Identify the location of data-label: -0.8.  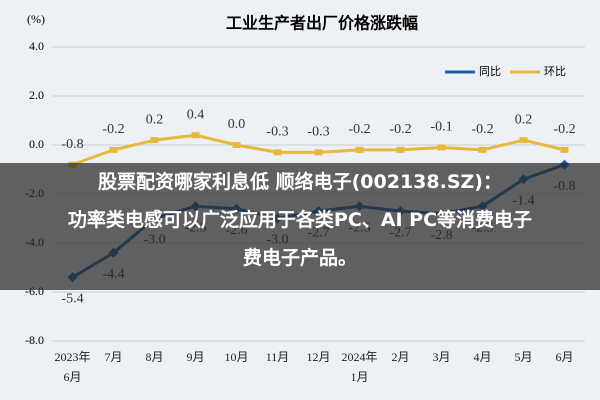
(72, 144).